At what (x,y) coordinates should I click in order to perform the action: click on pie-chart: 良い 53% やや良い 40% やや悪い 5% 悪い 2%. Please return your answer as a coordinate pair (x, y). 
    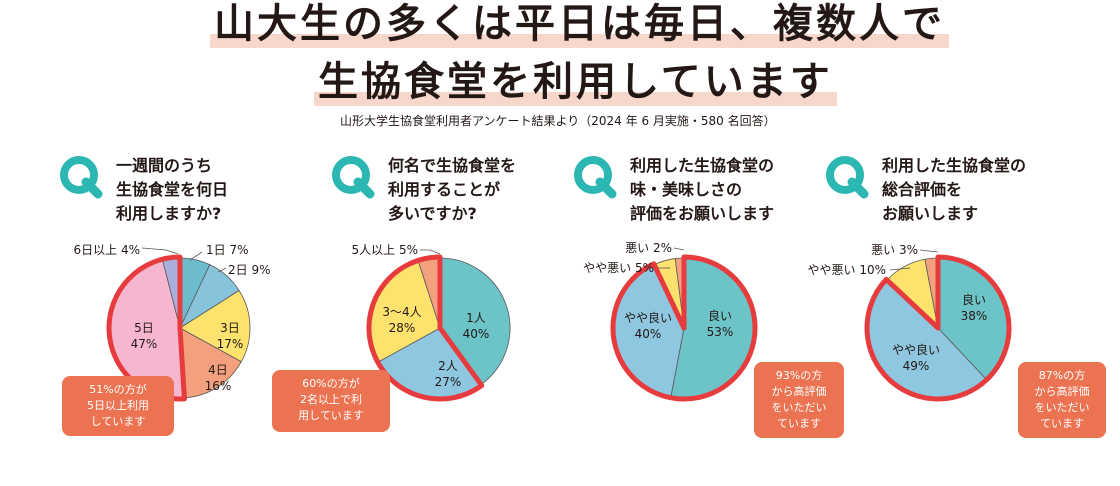
    Looking at the image, I should click on (670, 321).